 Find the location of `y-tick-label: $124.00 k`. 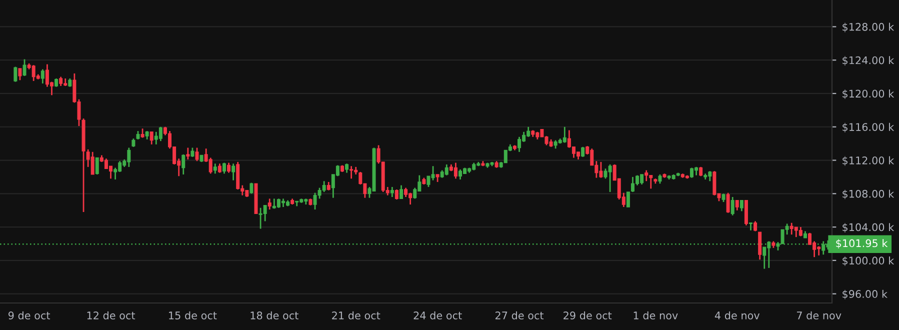

y-tick-label: $124.00 k is located at coordinates (868, 61).